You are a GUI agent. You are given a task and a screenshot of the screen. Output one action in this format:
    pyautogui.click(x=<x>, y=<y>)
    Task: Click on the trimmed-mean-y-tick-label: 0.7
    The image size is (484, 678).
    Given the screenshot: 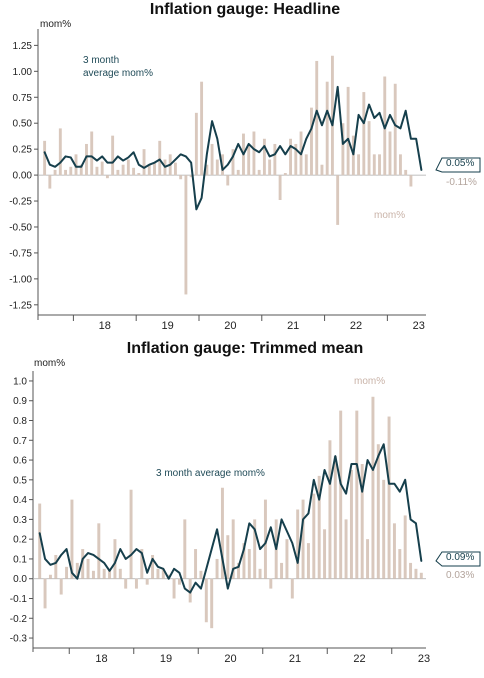 What is the action you would take?
    pyautogui.click(x=20, y=441)
    